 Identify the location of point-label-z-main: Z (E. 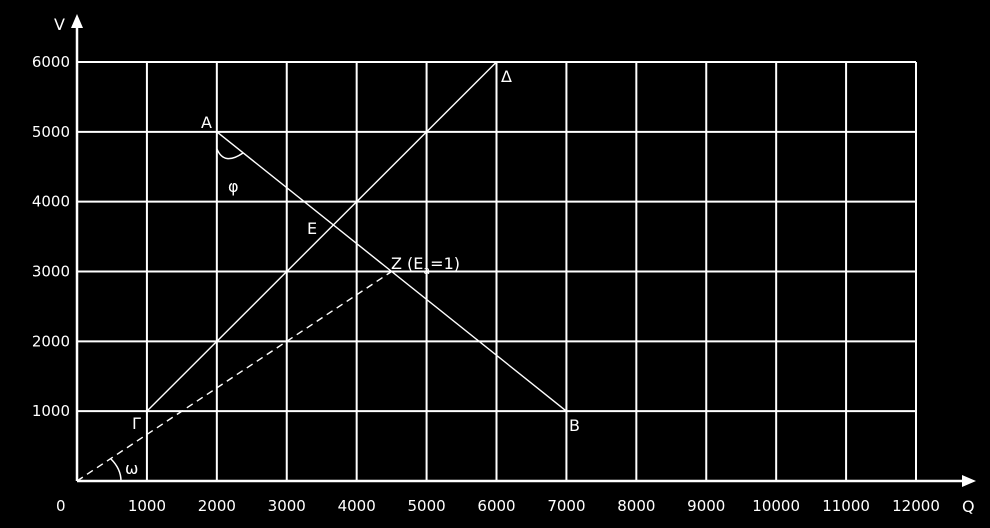
(407, 263).